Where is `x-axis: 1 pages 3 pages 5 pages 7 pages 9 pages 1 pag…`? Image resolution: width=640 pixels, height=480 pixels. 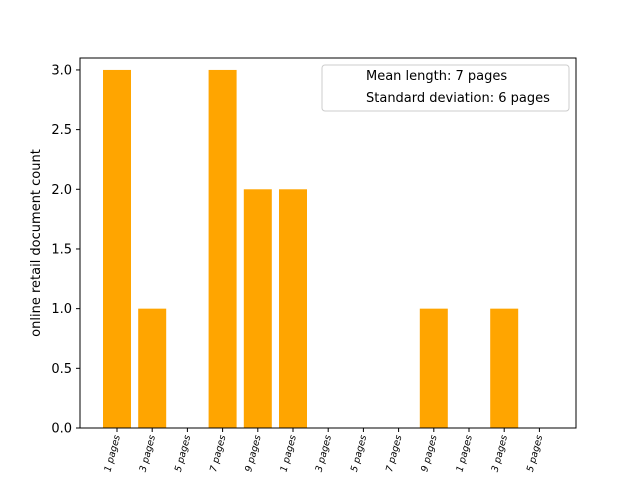
x-axis: 1 pages 3 pages 5 pages 7 pages 9 pages 1 pag… is located at coordinates (324, 450).